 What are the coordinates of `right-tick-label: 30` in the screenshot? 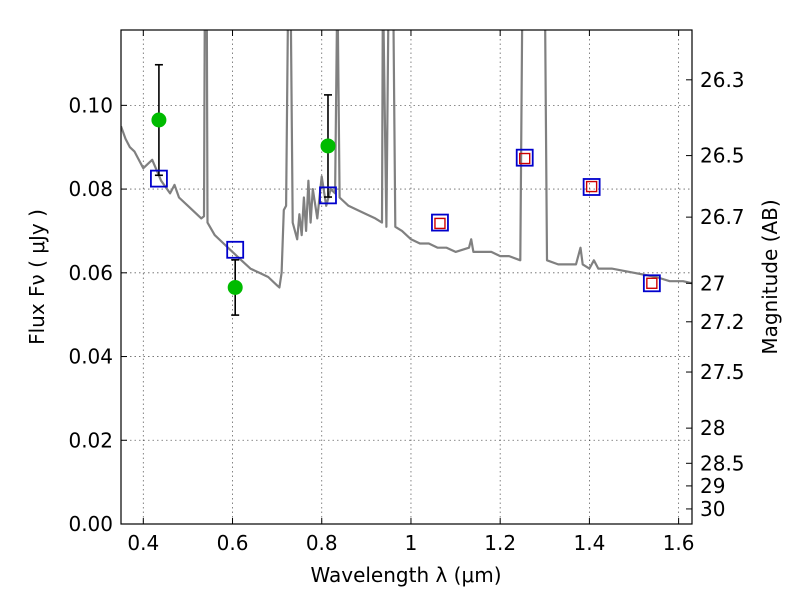 It's located at (712, 509).